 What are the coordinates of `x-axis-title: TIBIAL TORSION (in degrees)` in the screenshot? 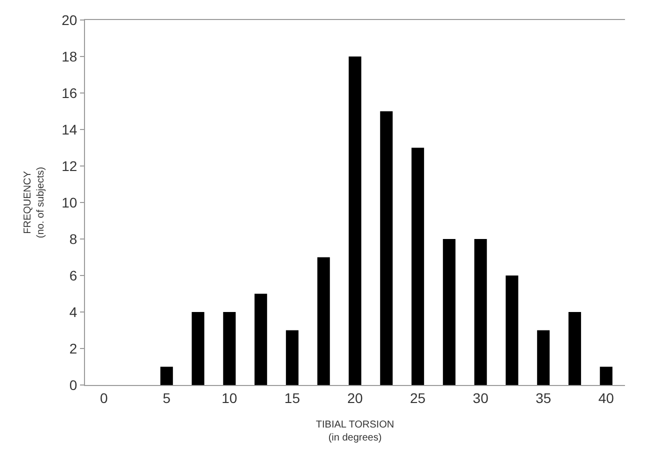 It's located at (355, 431).